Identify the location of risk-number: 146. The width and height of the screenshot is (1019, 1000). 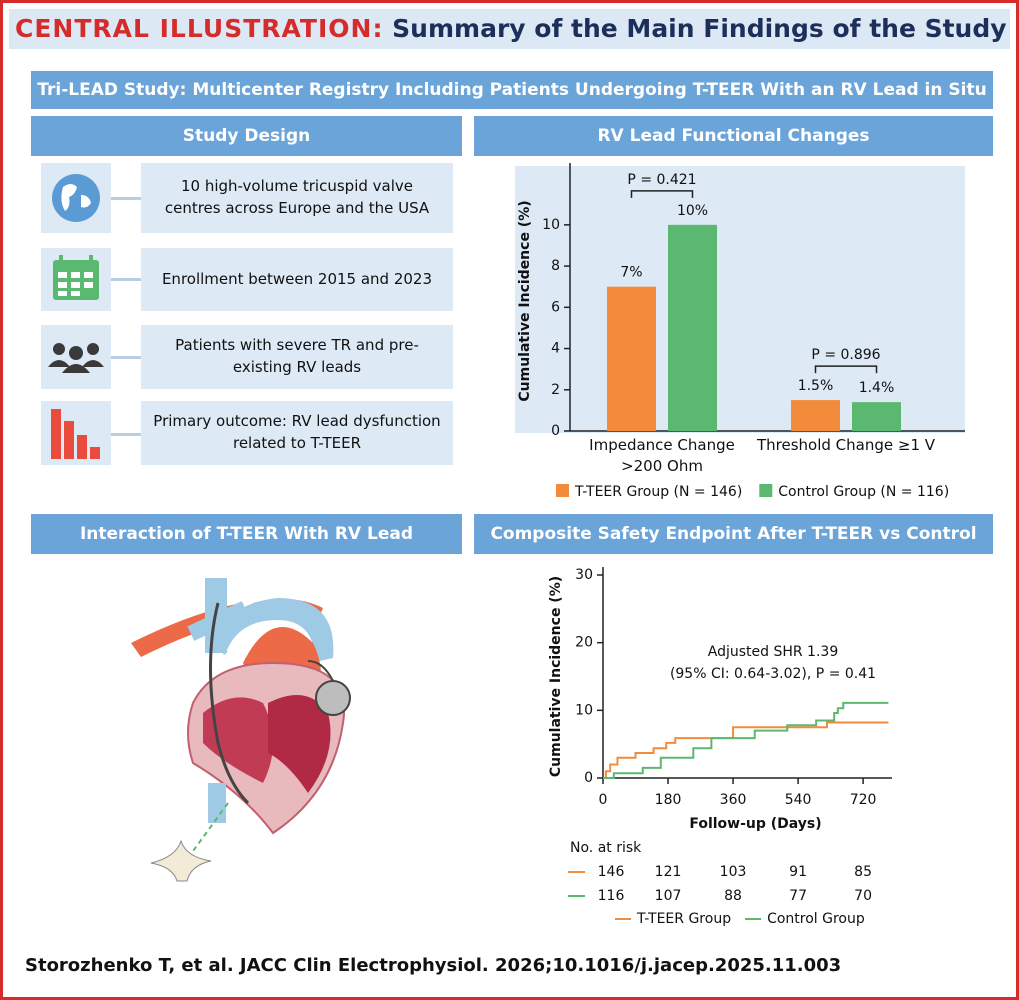
(611, 872).